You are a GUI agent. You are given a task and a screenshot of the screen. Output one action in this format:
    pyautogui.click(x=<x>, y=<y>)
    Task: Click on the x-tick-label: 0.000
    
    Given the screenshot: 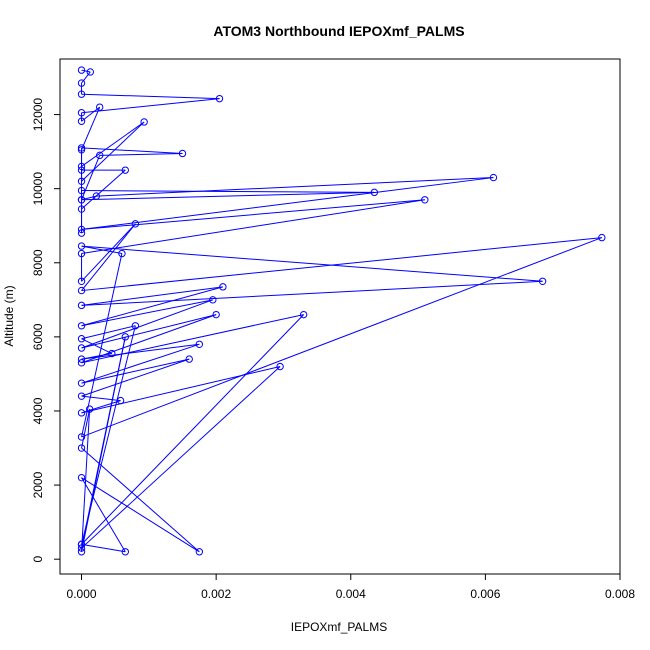 What is the action you would take?
    pyautogui.click(x=82, y=594)
    